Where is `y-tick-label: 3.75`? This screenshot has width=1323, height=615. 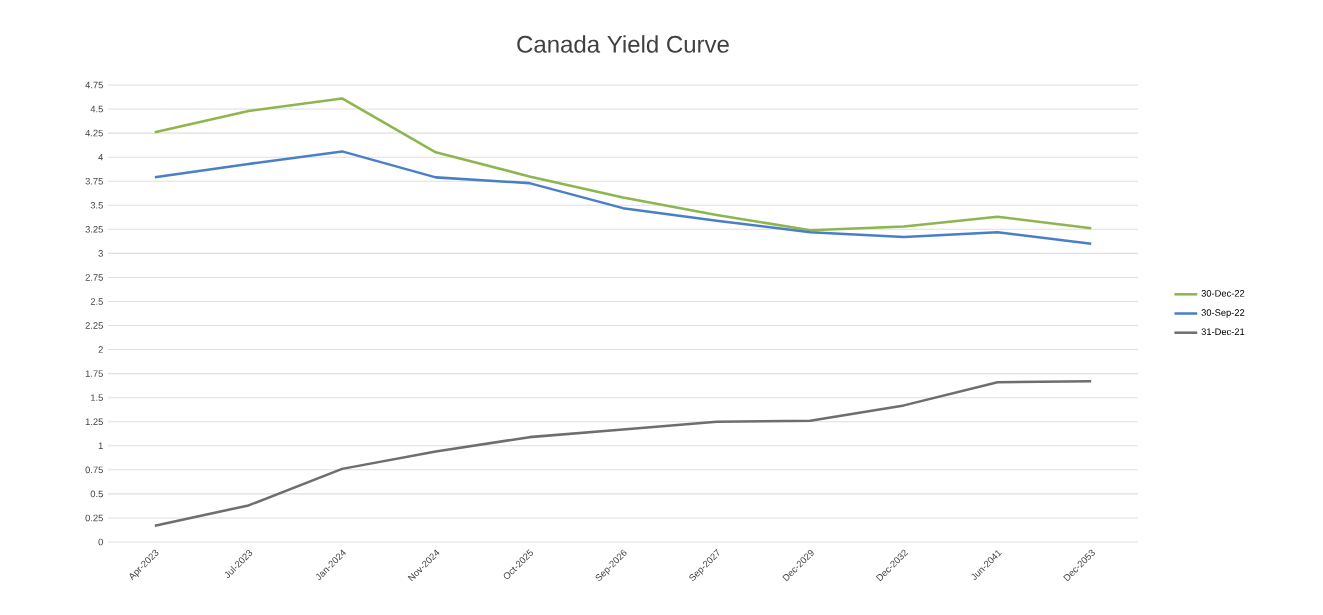
y-tick-label: 3.75 is located at coordinates (94, 181).